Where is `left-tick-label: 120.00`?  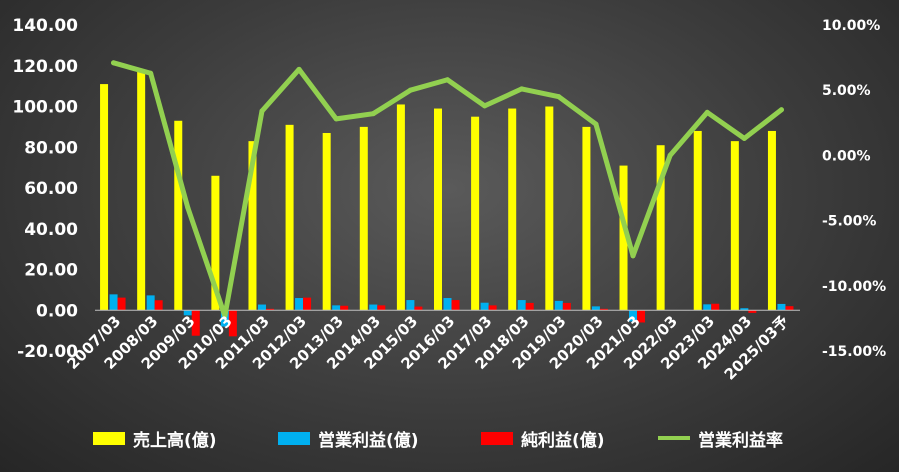
left-tick-label: 120.00 is located at coordinates (45, 67).